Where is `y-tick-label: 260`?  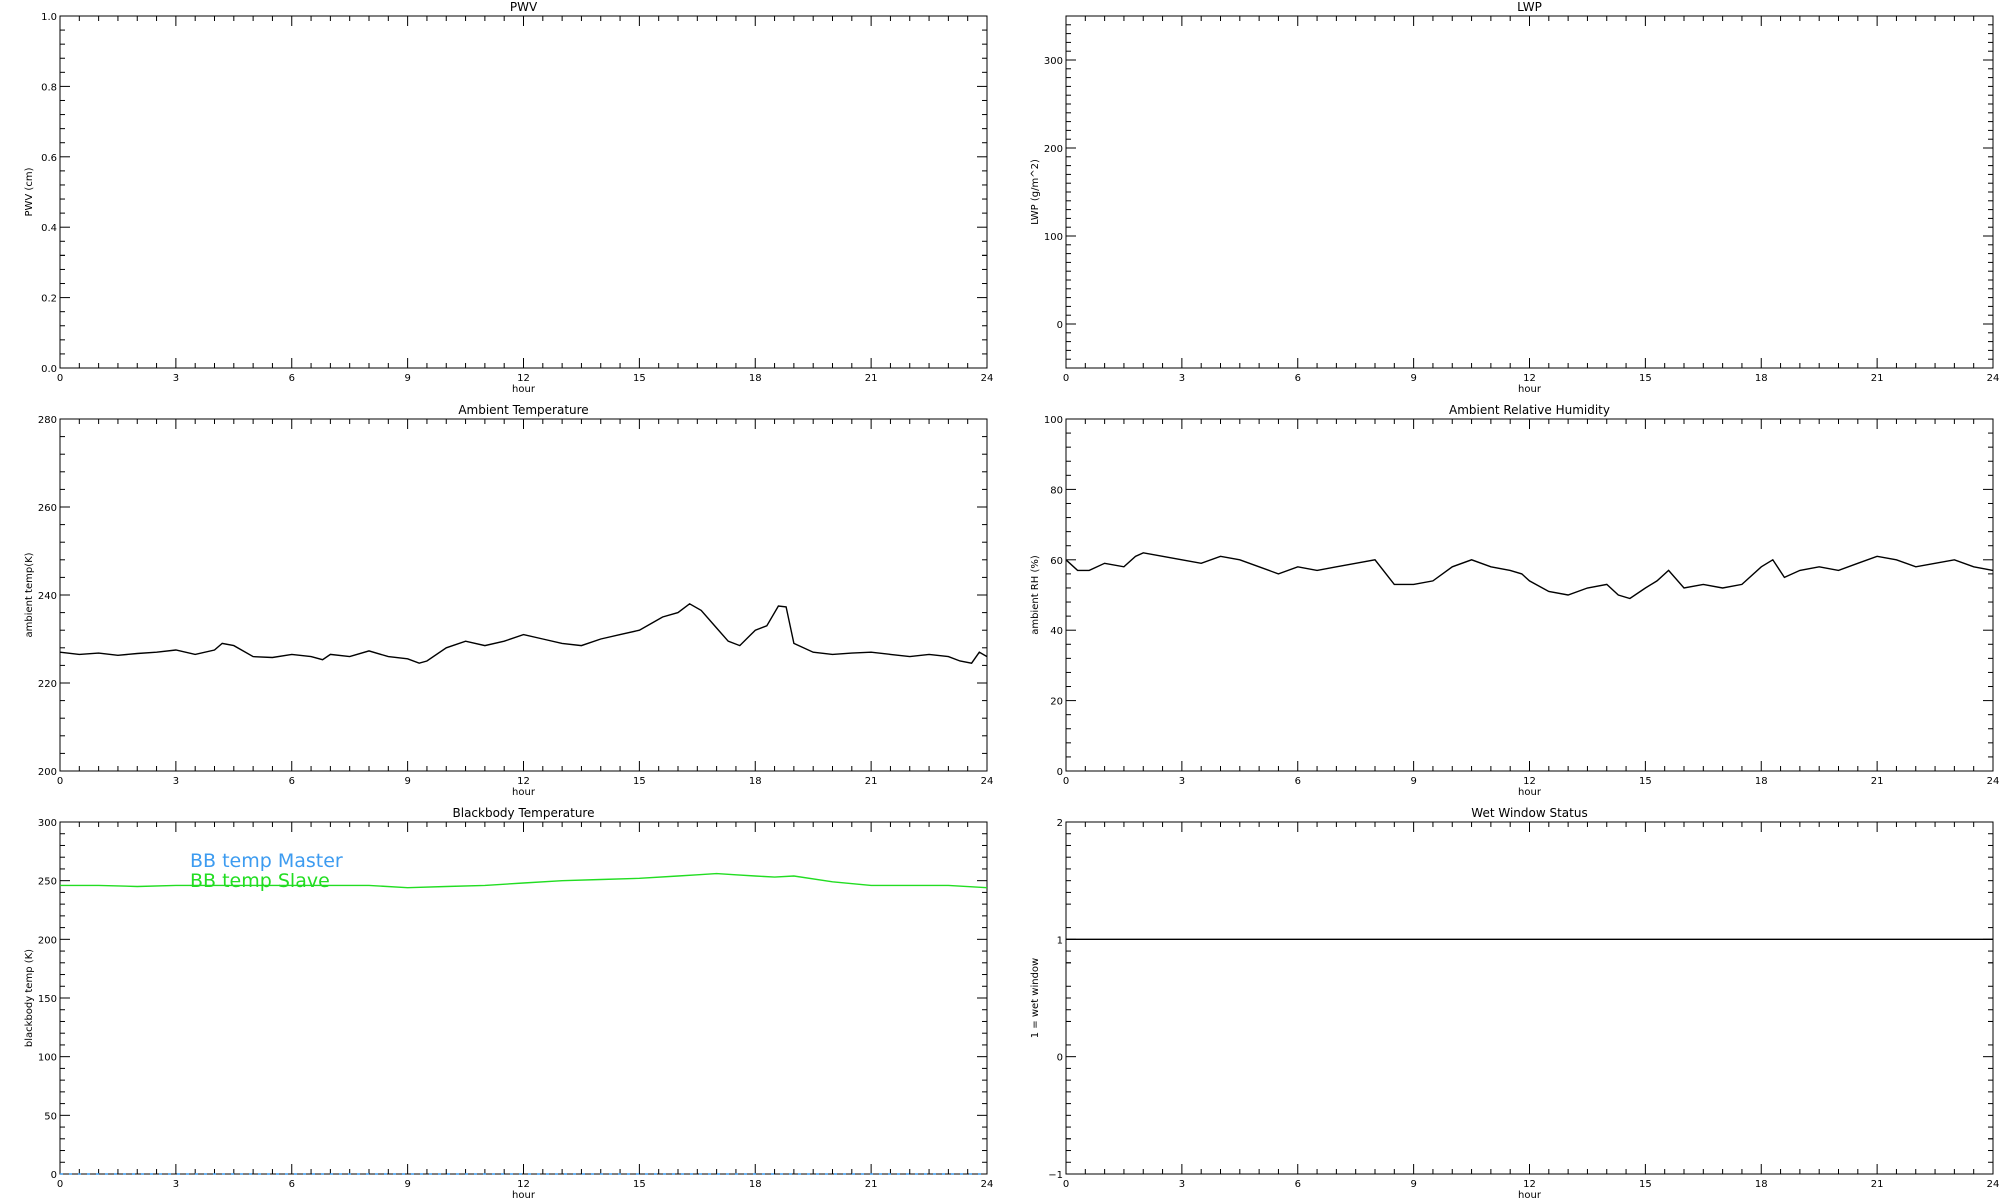
y-tick-label: 260 is located at coordinates (47, 508).